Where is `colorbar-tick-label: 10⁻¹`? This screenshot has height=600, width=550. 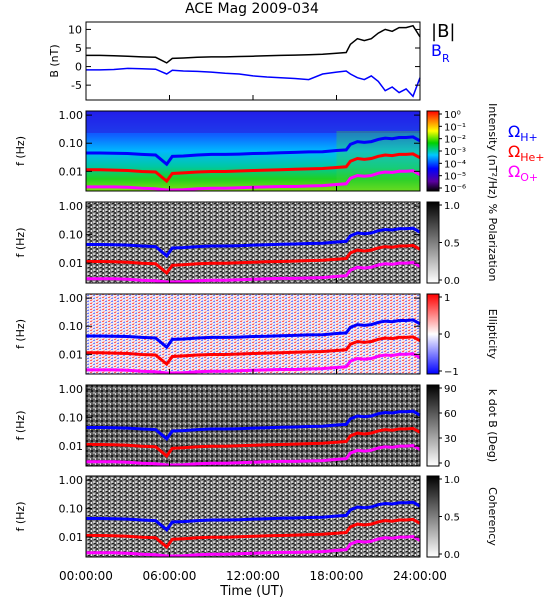 colorbar-tick-label: 10⁻¹ is located at coordinates (455, 127).